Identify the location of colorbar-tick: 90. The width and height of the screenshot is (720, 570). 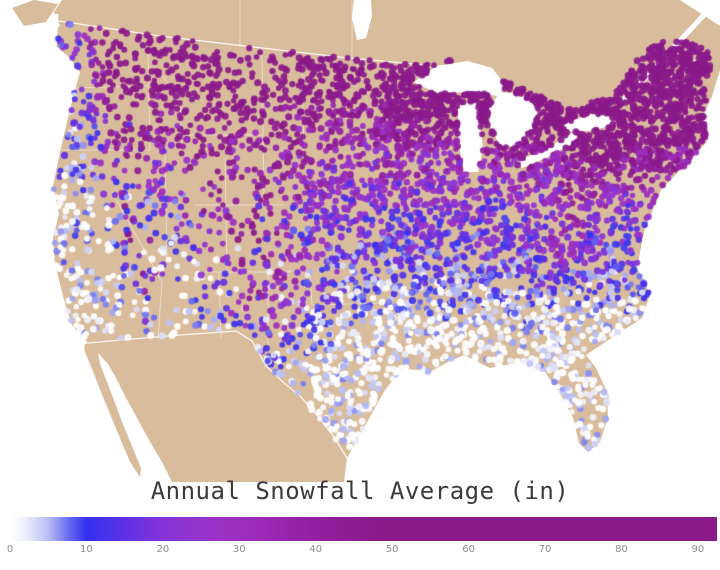
(698, 549).